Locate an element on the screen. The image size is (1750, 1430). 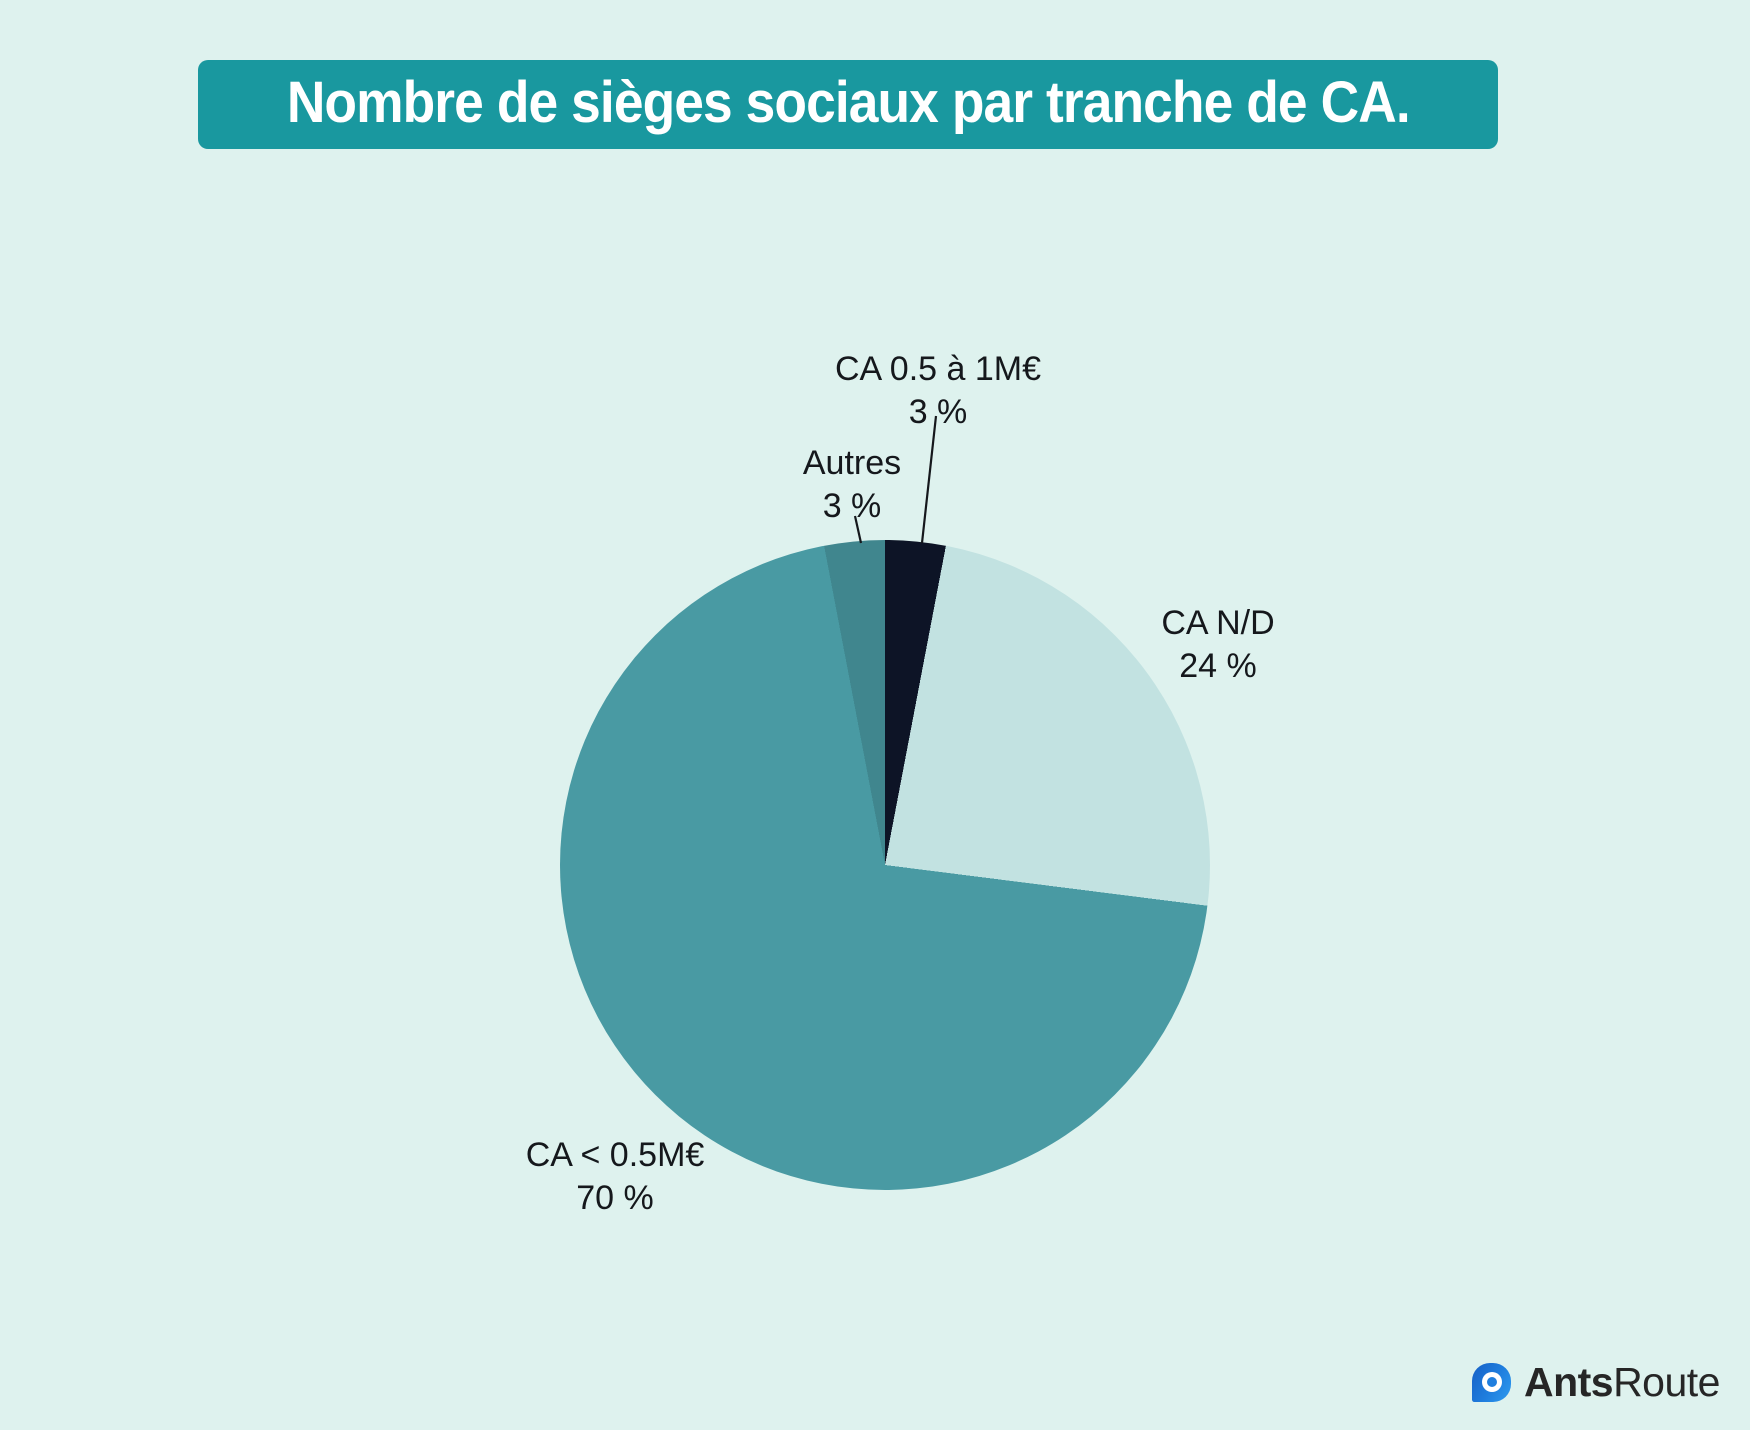
slice-label-name: CA N/D is located at coordinates (1218, 623).